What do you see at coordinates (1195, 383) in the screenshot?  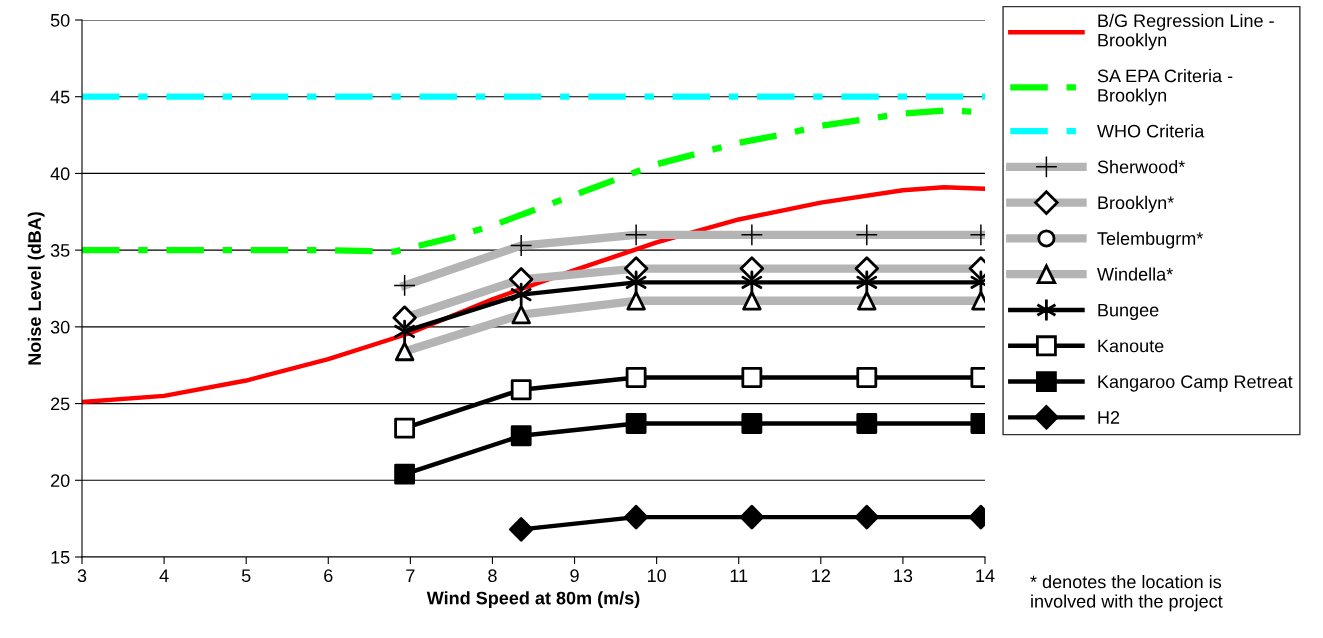 I see `legend-label: Kangaroo Camp Retreat` at bounding box center [1195, 383].